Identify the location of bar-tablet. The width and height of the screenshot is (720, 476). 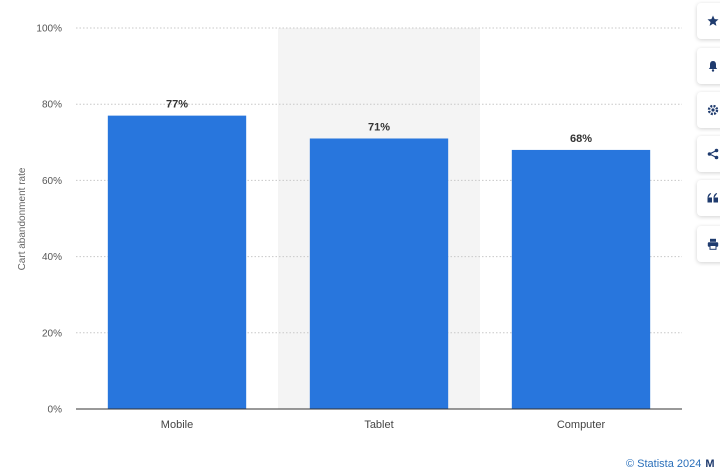
(379, 274).